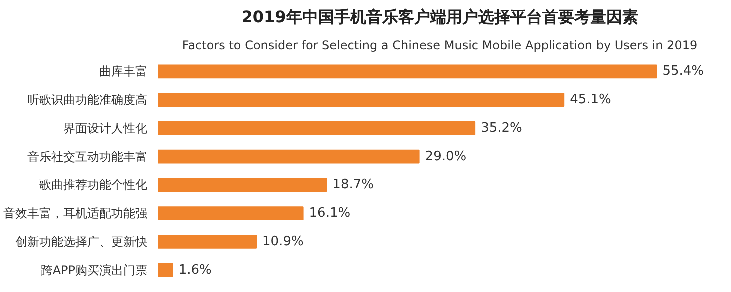 Image resolution: width=731 pixels, height=292 pixels. Describe the element at coordinates (283, 242) in the screenshot. I see `data-label: 10.9%` at that location.